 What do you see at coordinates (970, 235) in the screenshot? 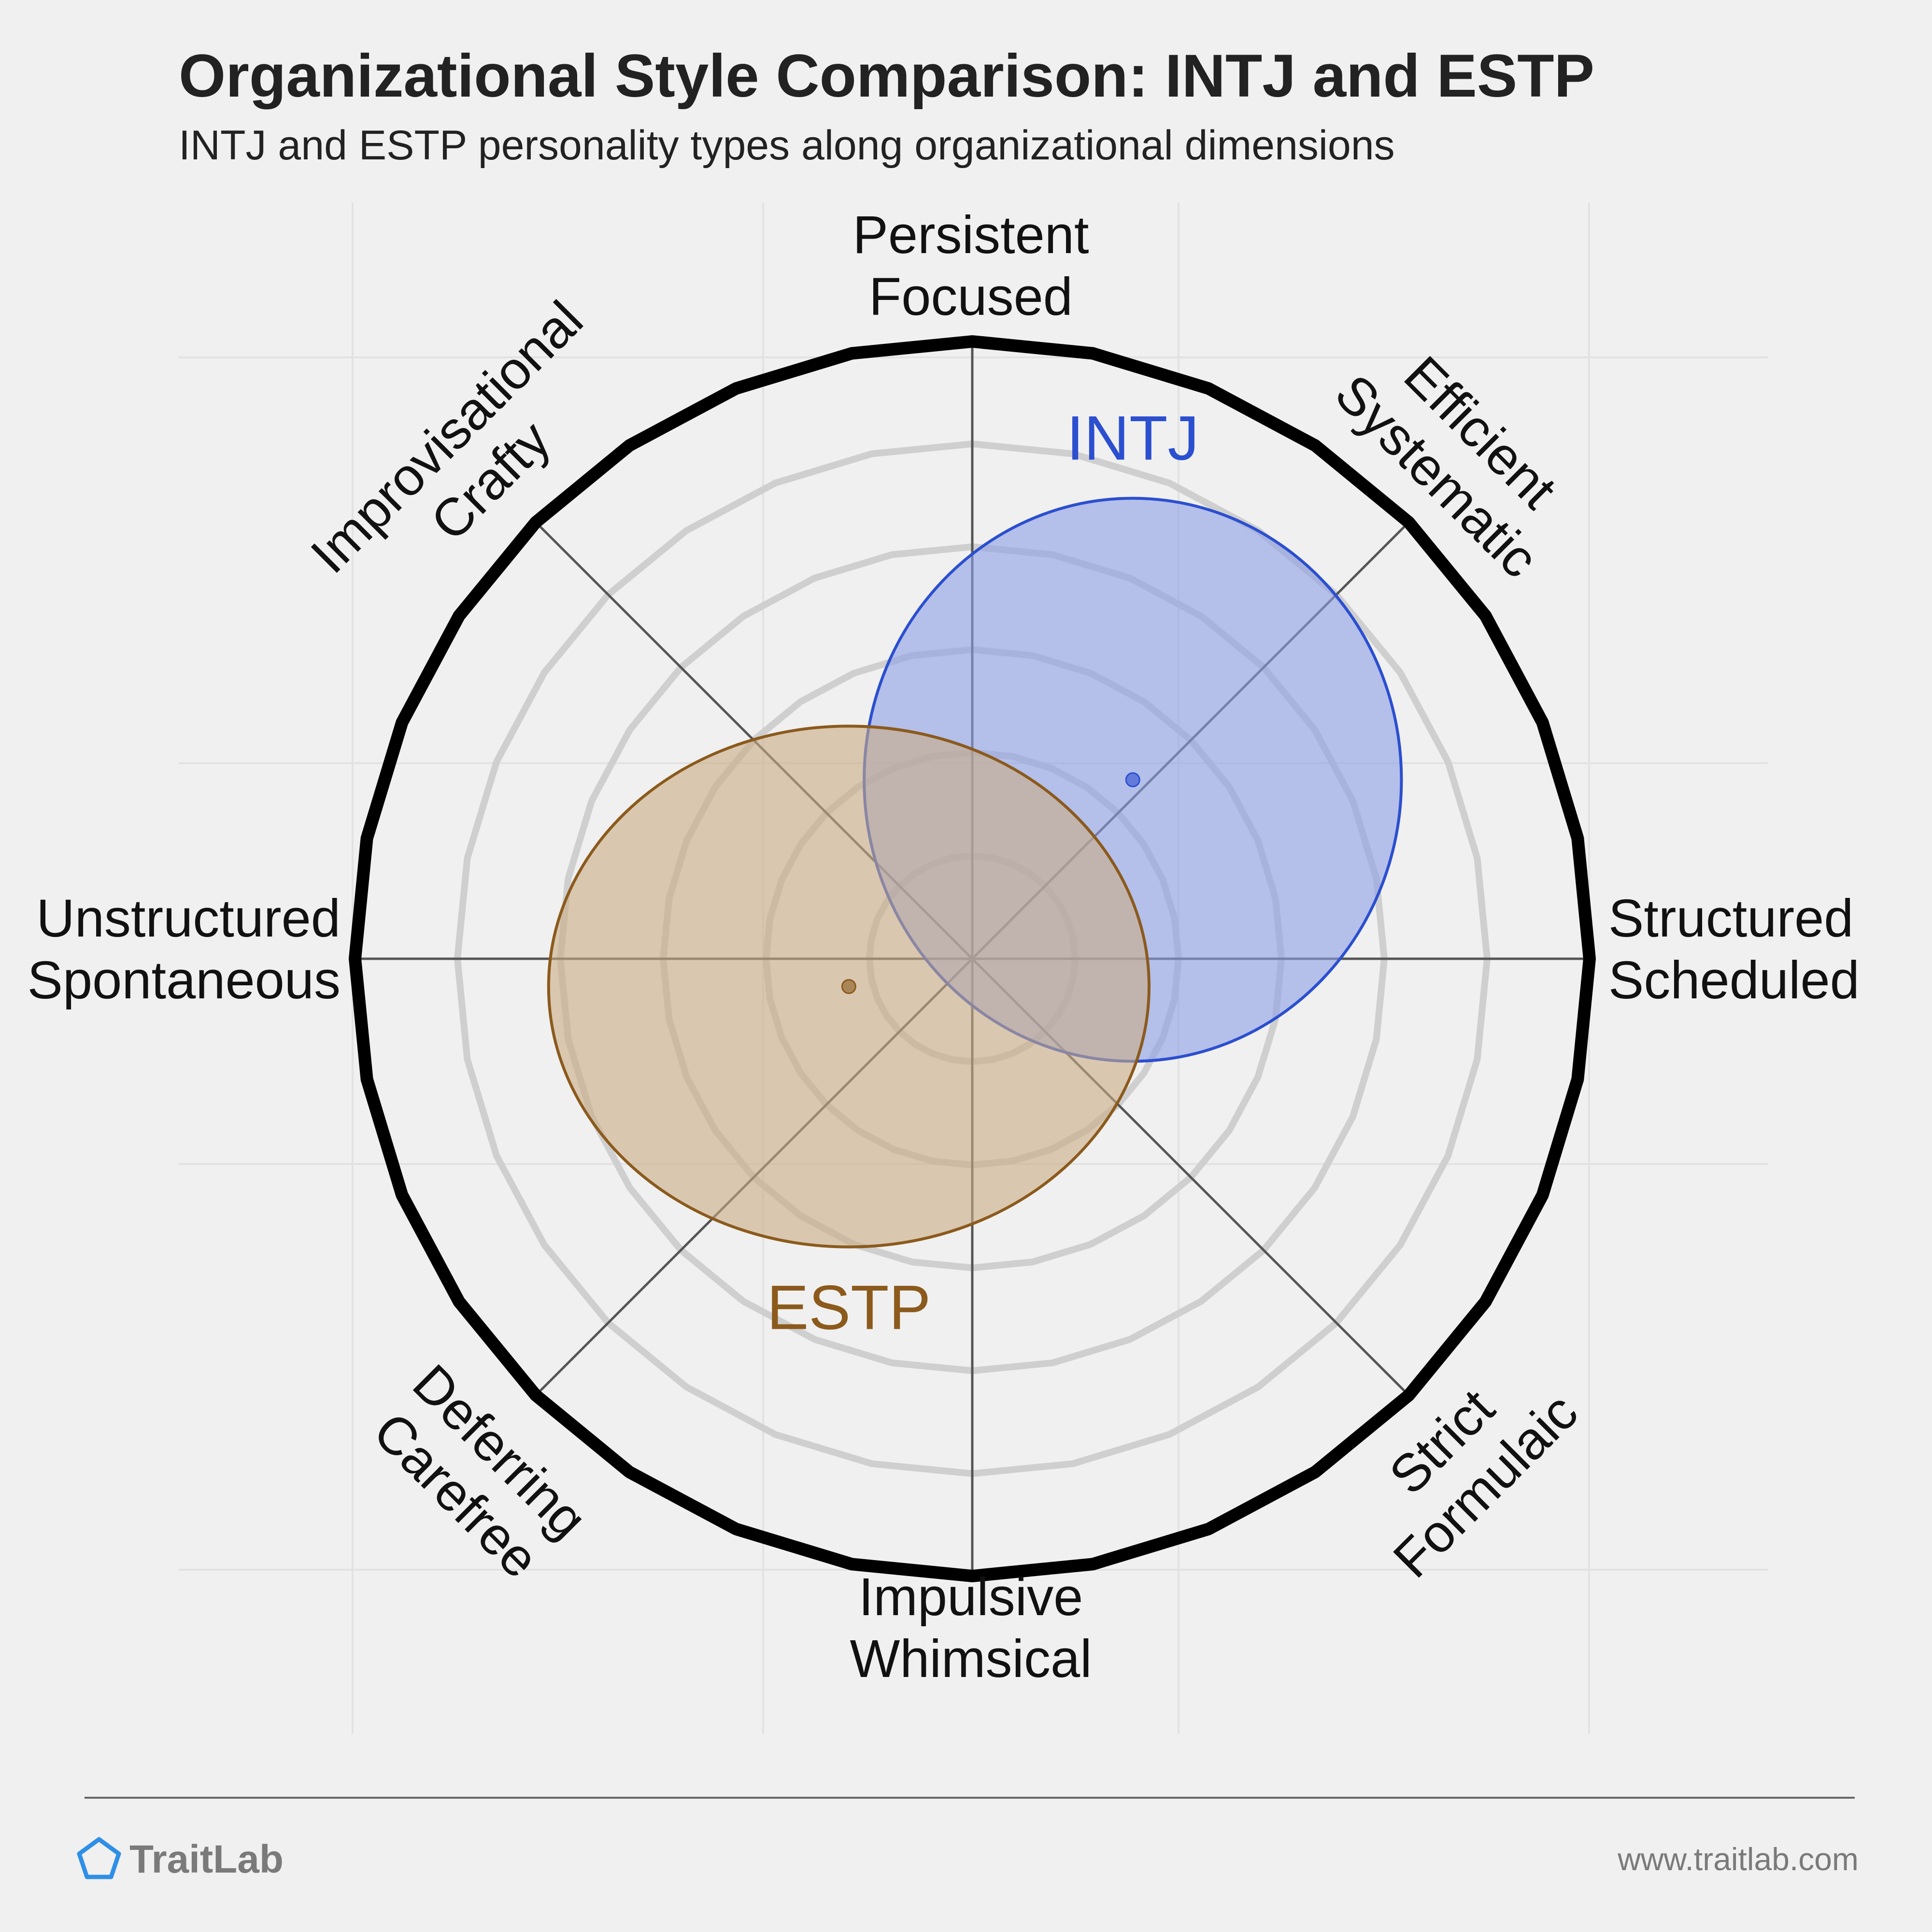
I see `axis-label-line: Persistent` at bounding box center [970, 235].